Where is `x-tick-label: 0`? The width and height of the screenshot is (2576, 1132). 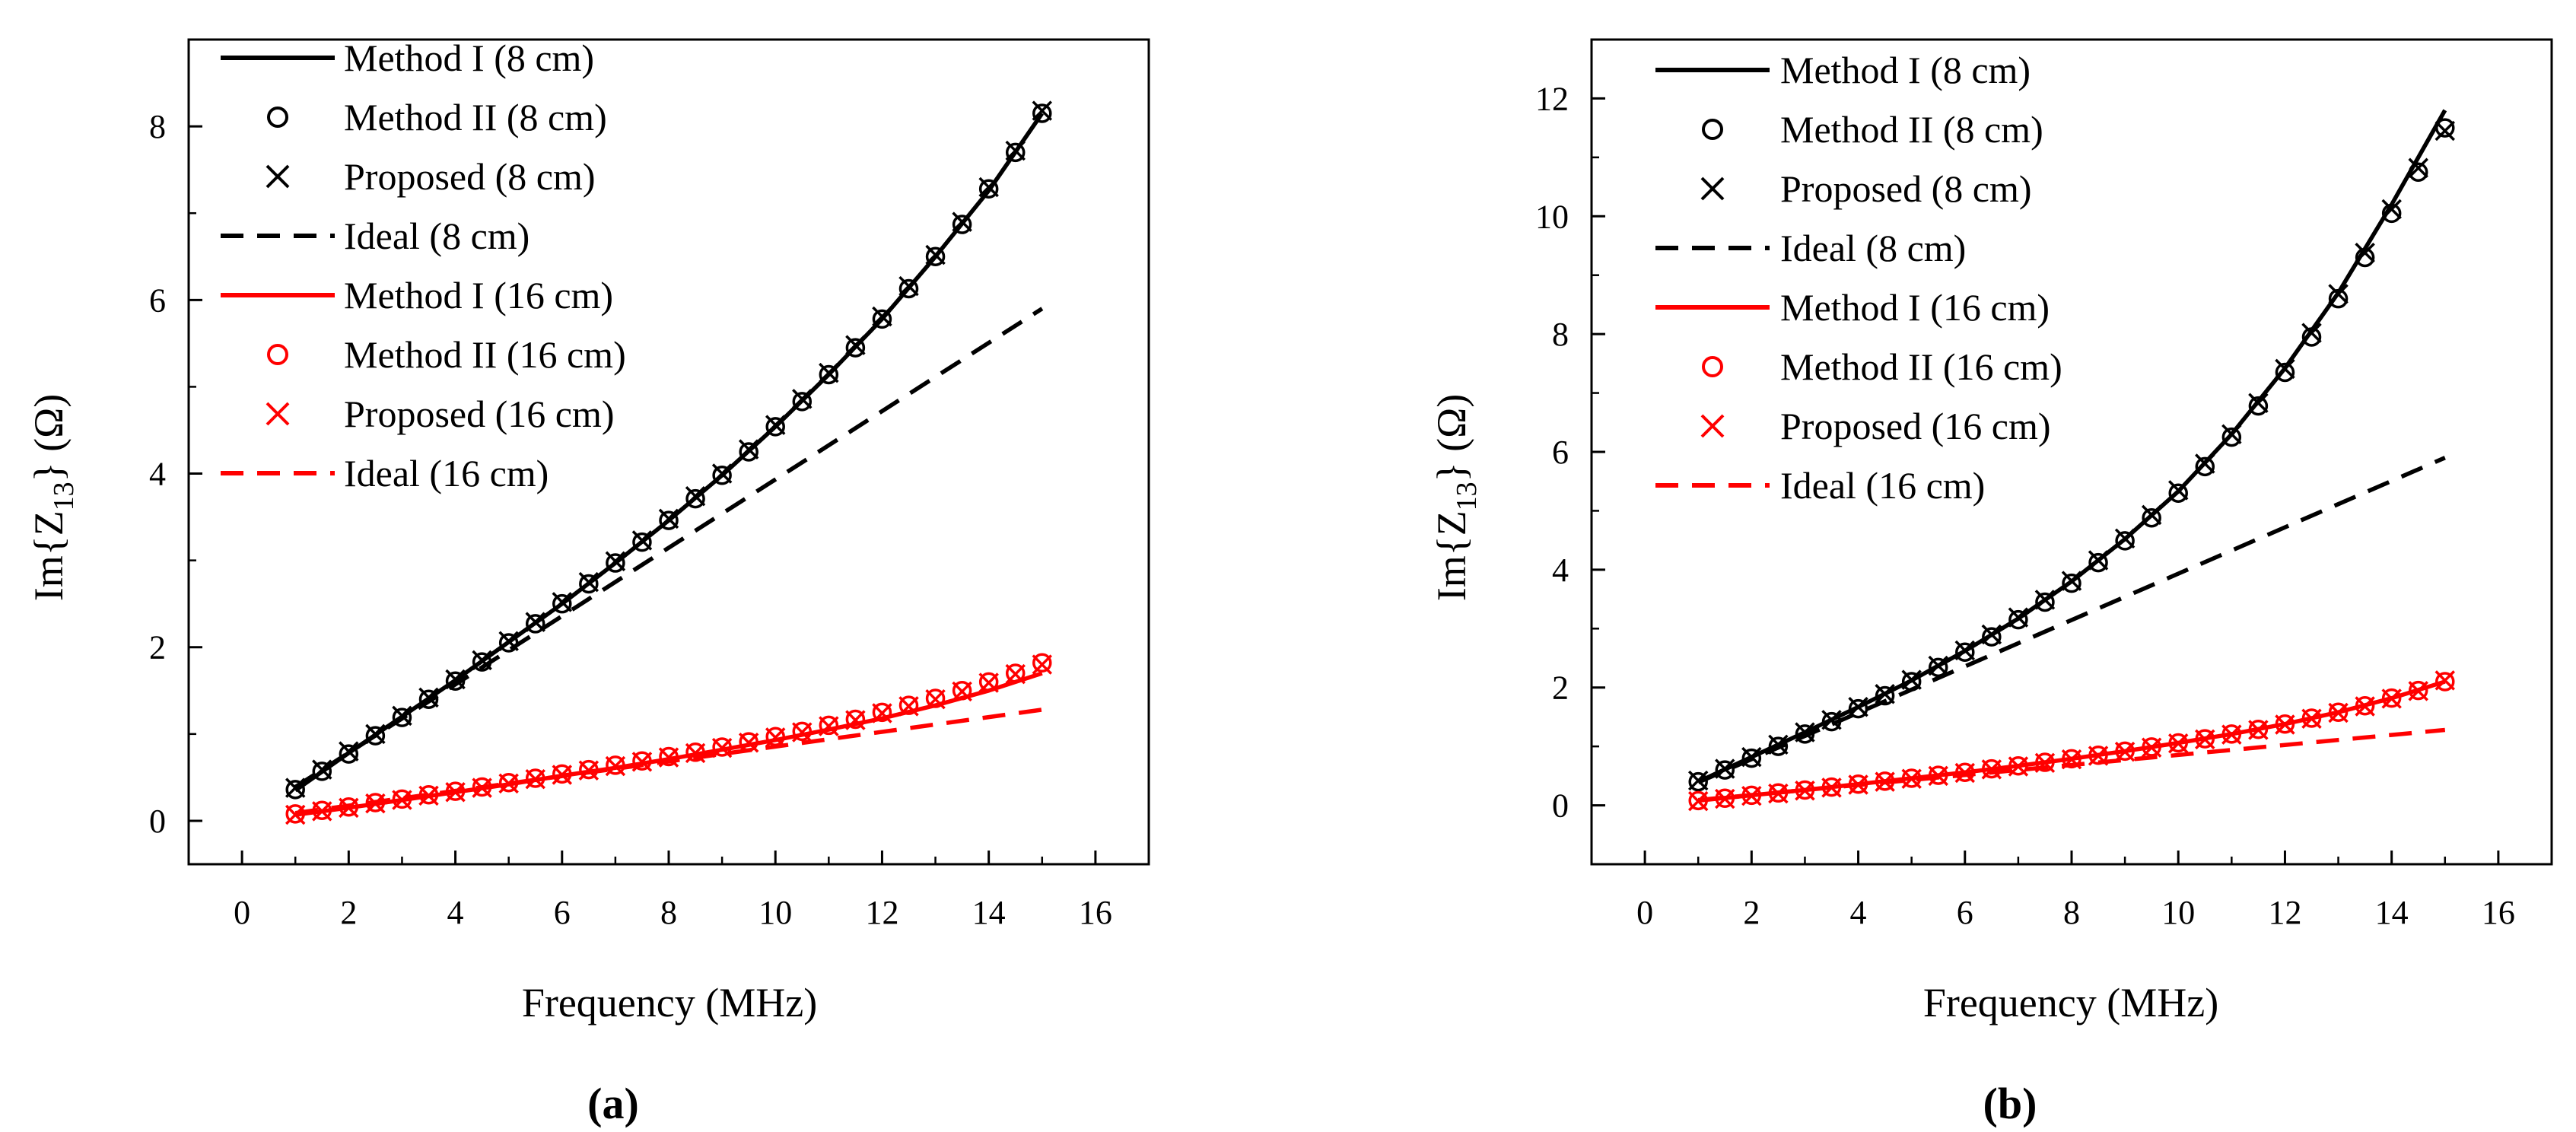 x-tick-label: 0 is located at coordinates (242, 912).